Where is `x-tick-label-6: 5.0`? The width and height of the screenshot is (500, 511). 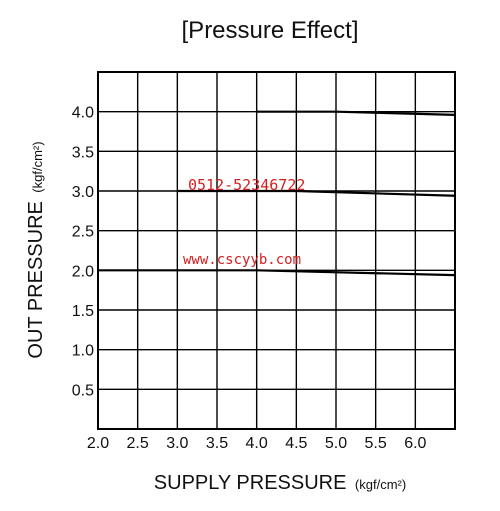
x-tick-label-6: 5.0 is located at coordinates (336, 443).